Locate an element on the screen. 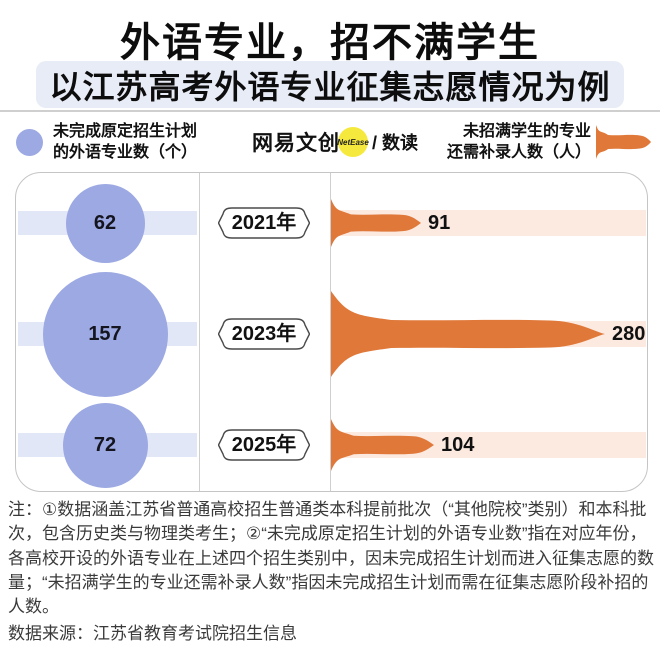 The height and width of the screenshot is (647, 660). year-label: 2021年 is located at coordinates (264, 223).